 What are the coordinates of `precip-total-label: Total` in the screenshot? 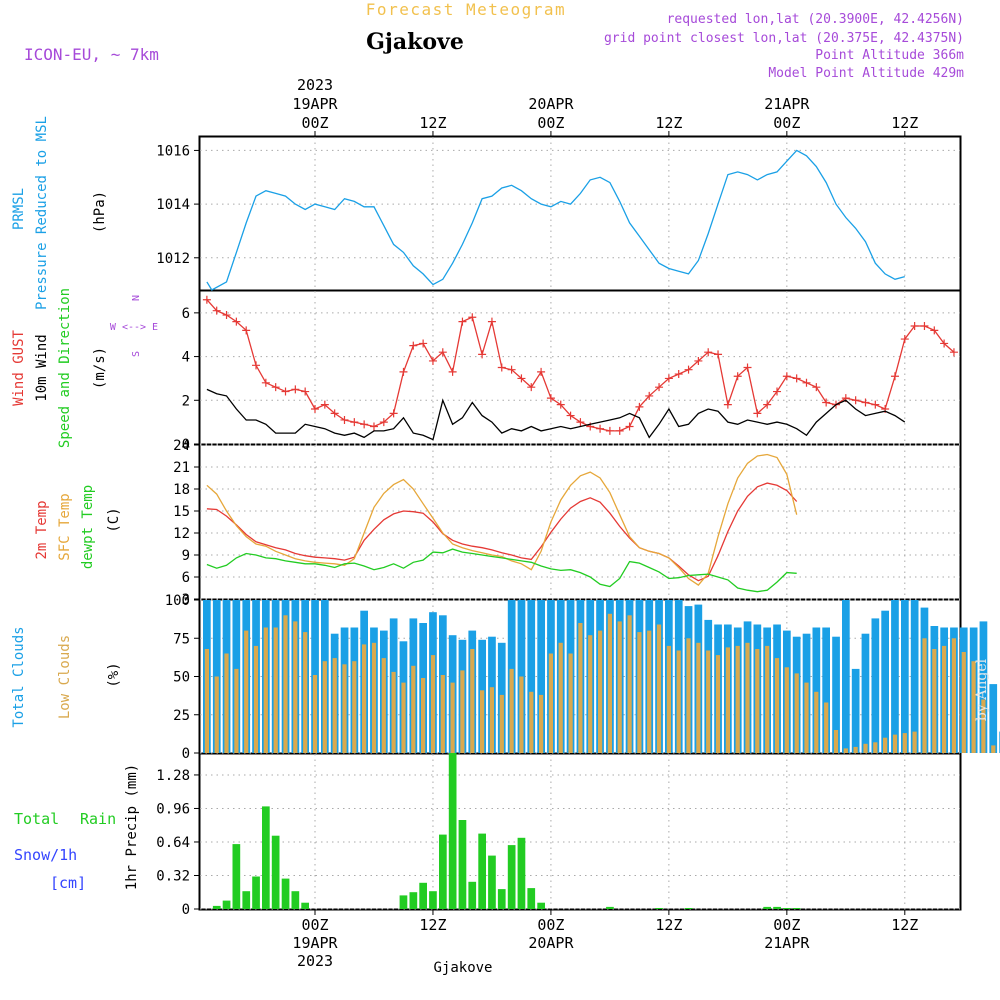 It's located at (36, 819).